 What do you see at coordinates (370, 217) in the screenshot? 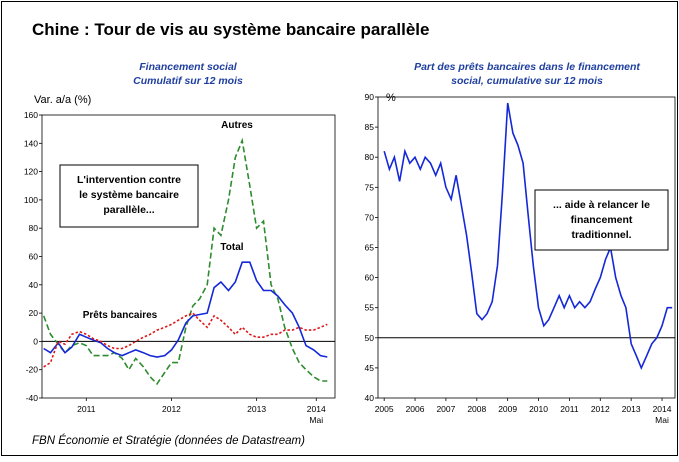
I see `y-tick-label: 70` at bounding box center [370, 217].